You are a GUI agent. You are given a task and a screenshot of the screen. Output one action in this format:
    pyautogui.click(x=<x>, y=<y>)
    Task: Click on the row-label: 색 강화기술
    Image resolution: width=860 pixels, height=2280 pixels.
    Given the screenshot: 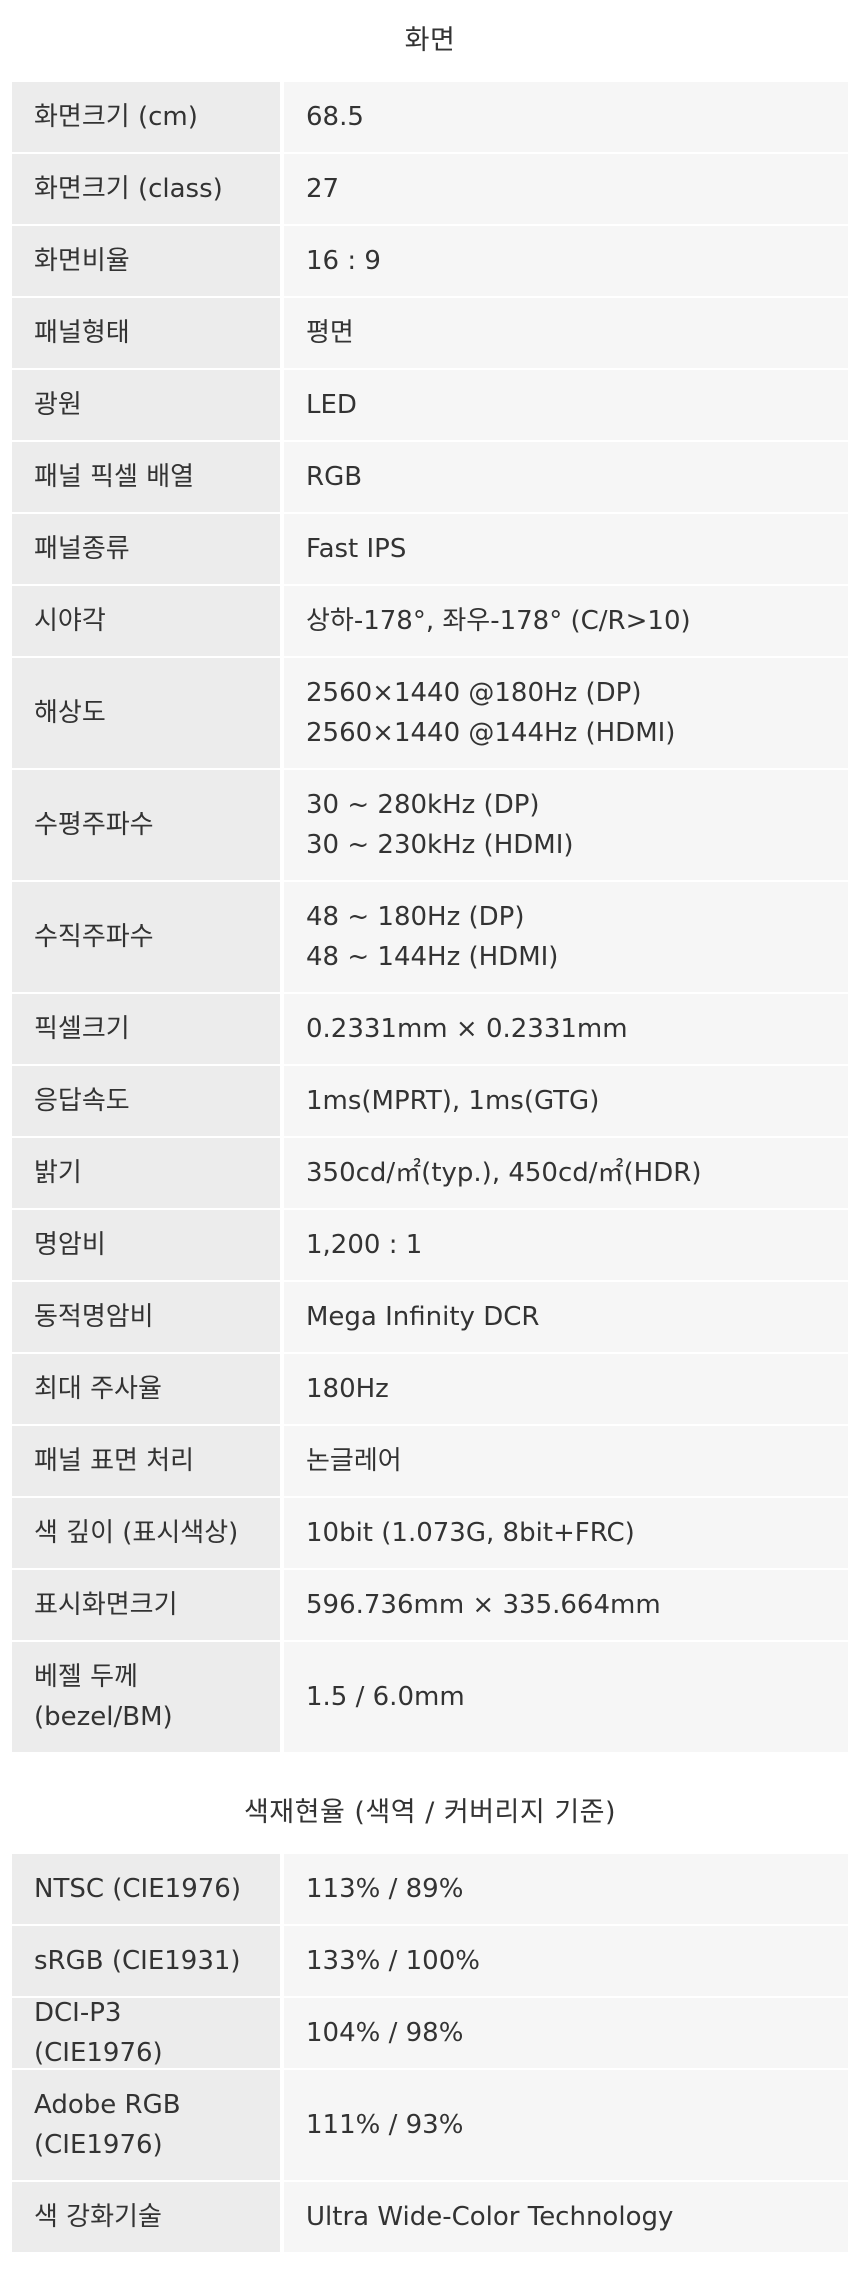 What is the action you would take?
    pyautogui.click(x=148, y=2217)
    